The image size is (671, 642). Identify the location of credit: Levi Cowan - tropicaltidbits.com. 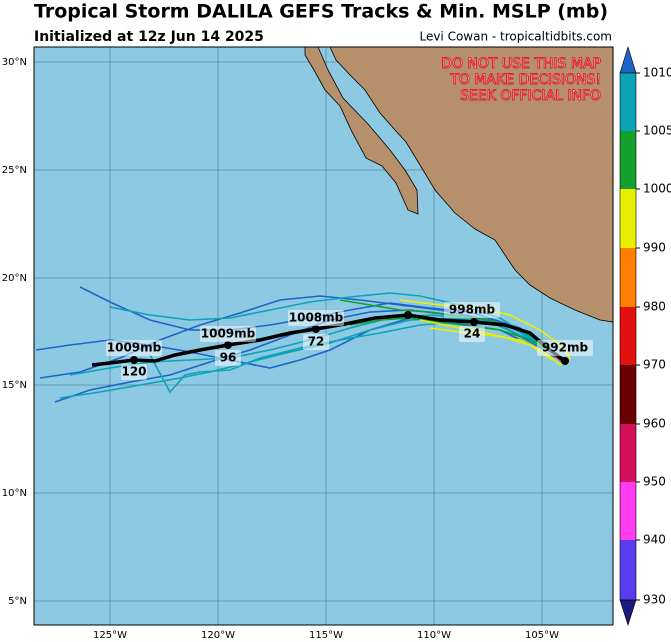
(515, 37).